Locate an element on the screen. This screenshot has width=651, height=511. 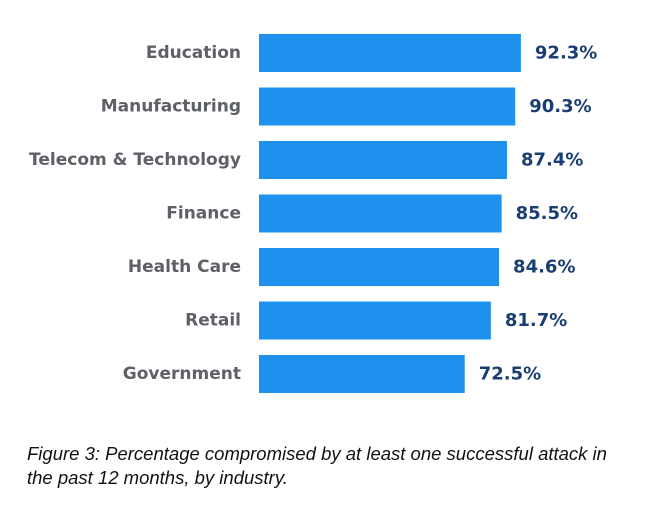
bar-manufacturing is located at coordinates (387, 106).